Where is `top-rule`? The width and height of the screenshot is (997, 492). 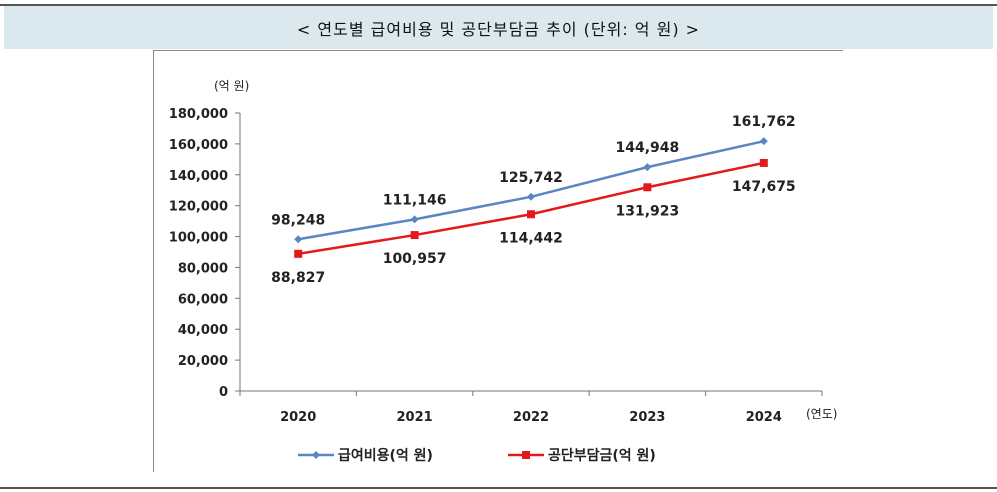
top-rule is located at coordinates (498, 5).